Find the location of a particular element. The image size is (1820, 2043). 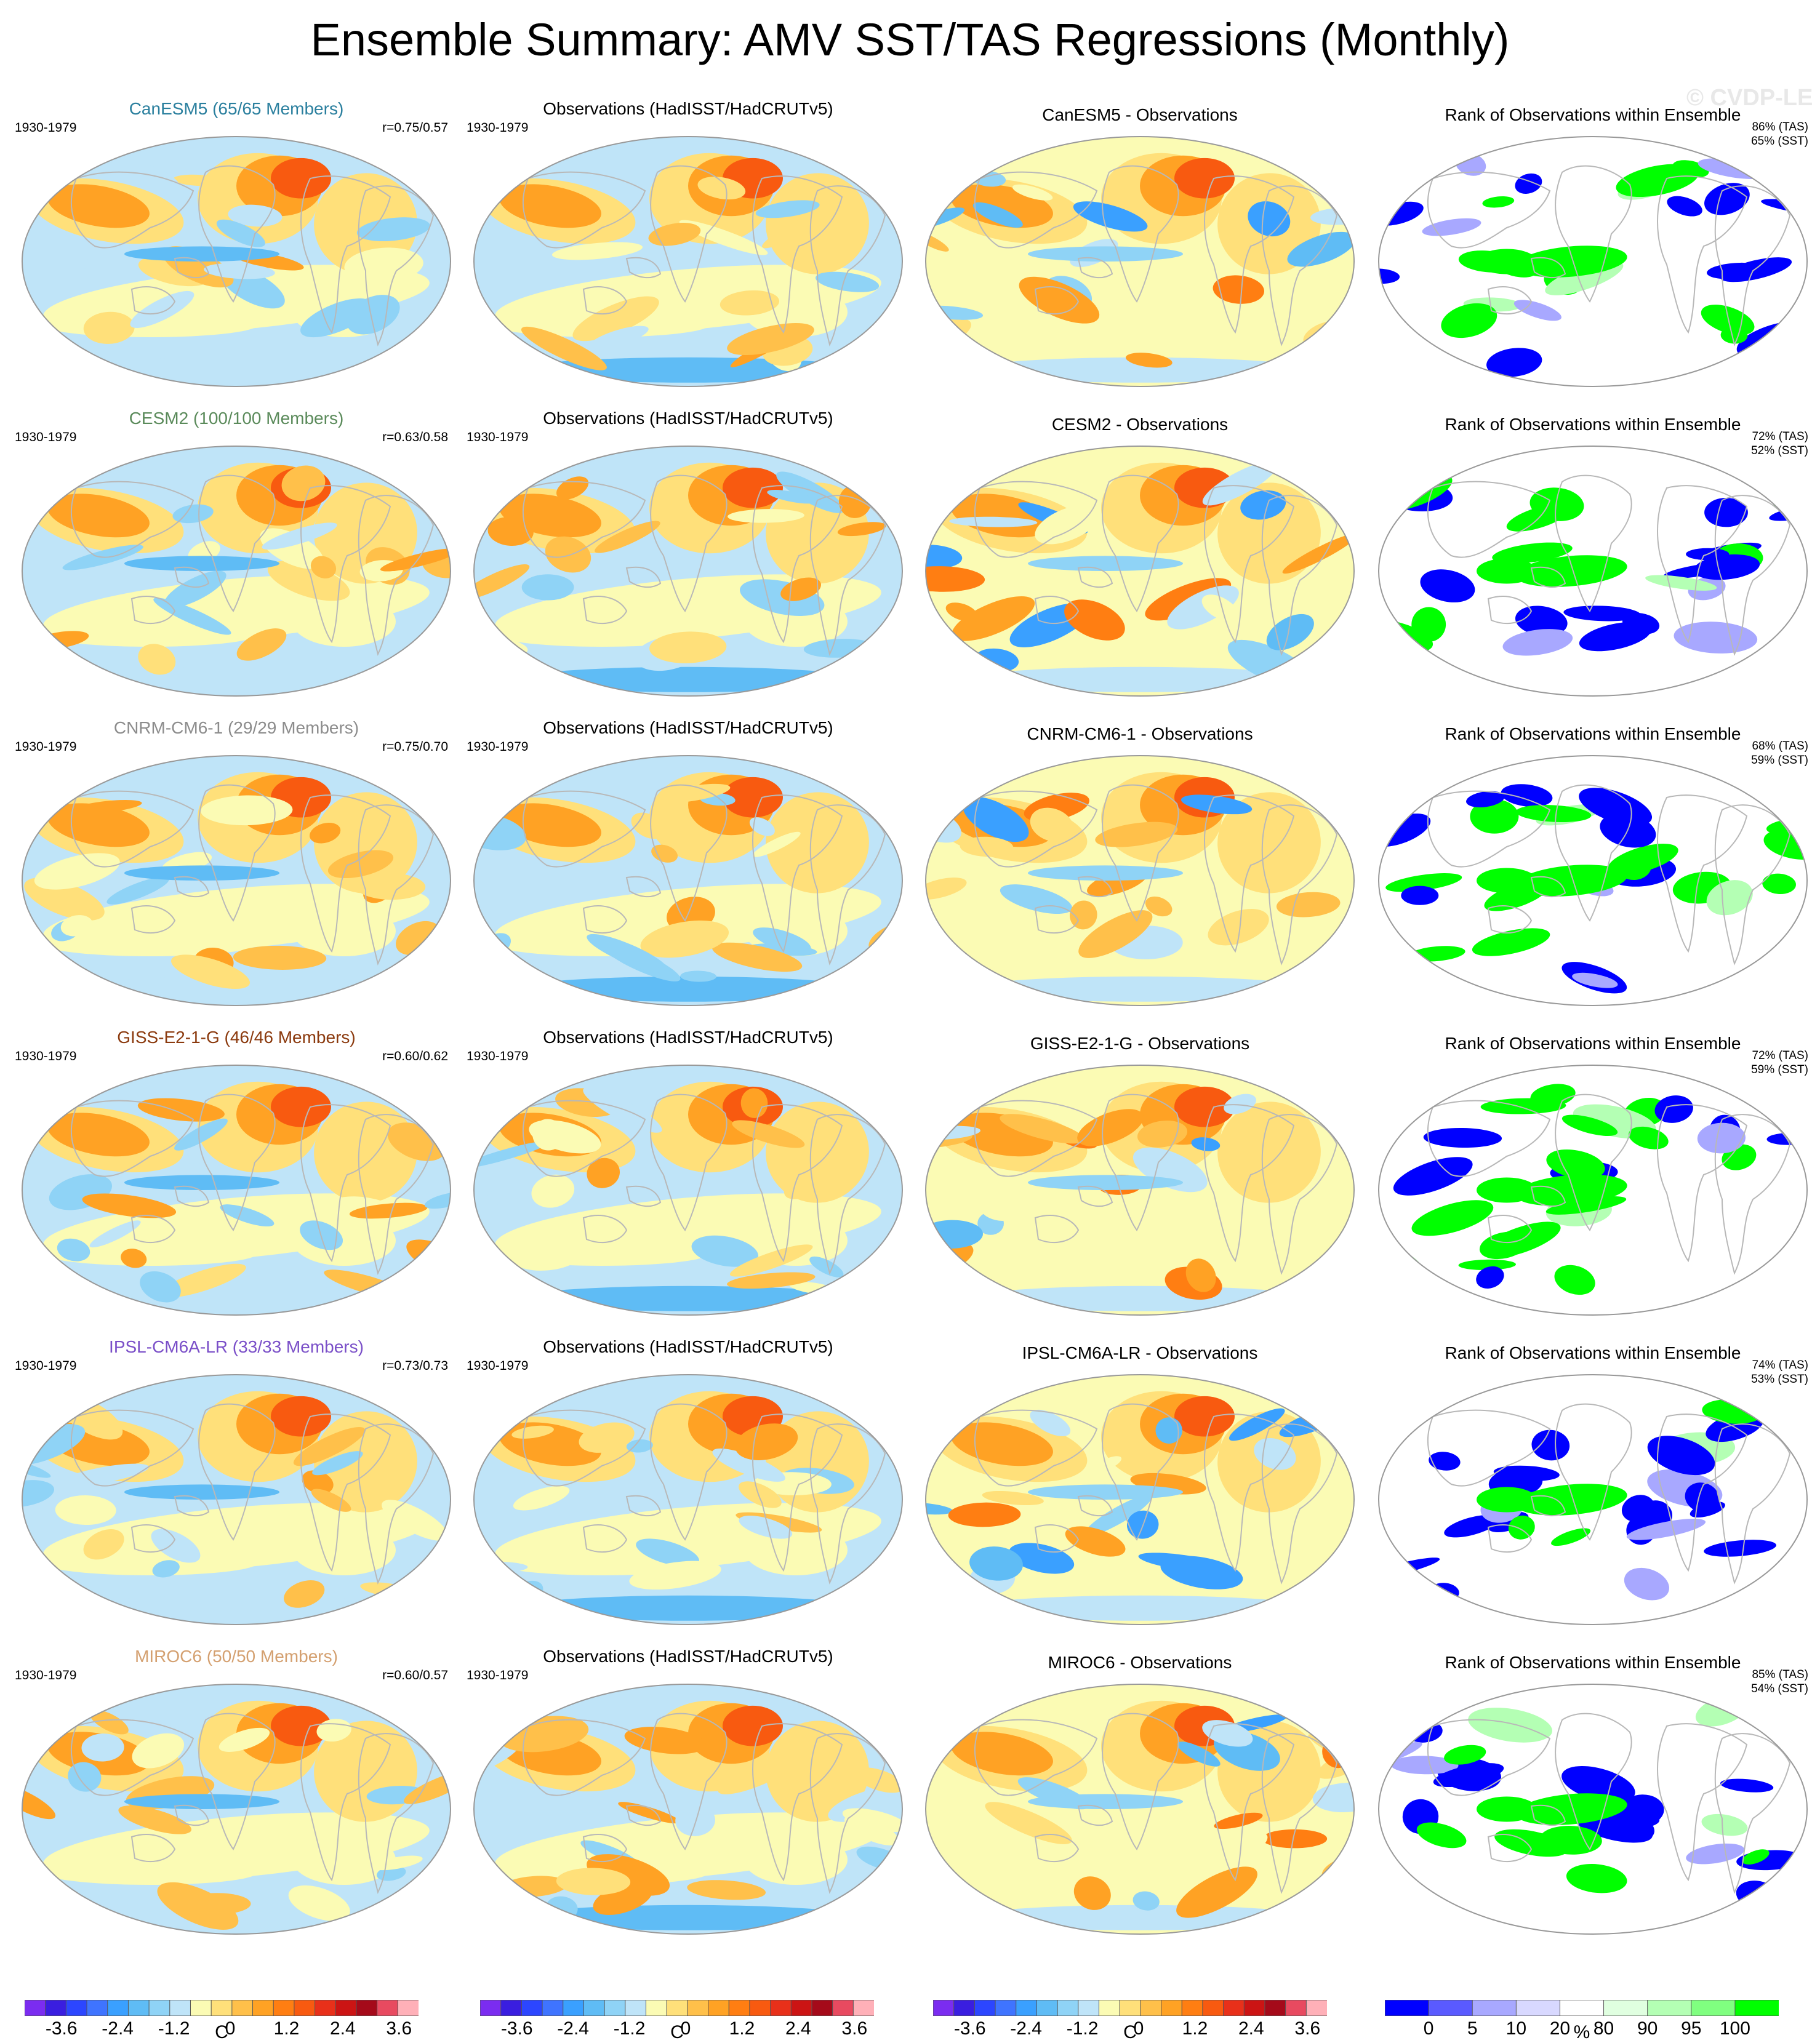

diff-title: GISS-E2-1-G - Observations is located at coordinates (1140, 1043).